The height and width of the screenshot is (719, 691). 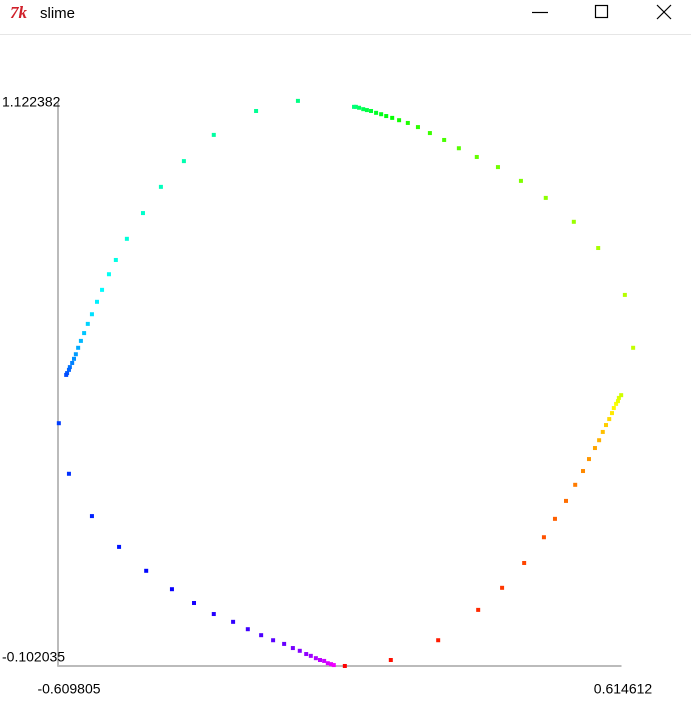 What do you see at coordinates (601, 11) in the screenshot?
I see `maximize-button` at bounding box center [601, 11].